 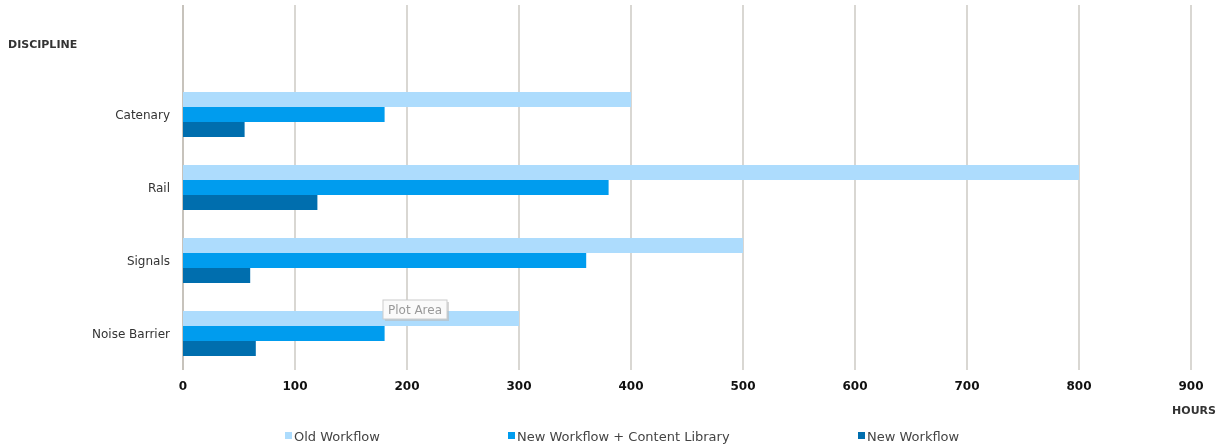 I want to click on y-tick-label: Catenary, so click(x=142, y=114).